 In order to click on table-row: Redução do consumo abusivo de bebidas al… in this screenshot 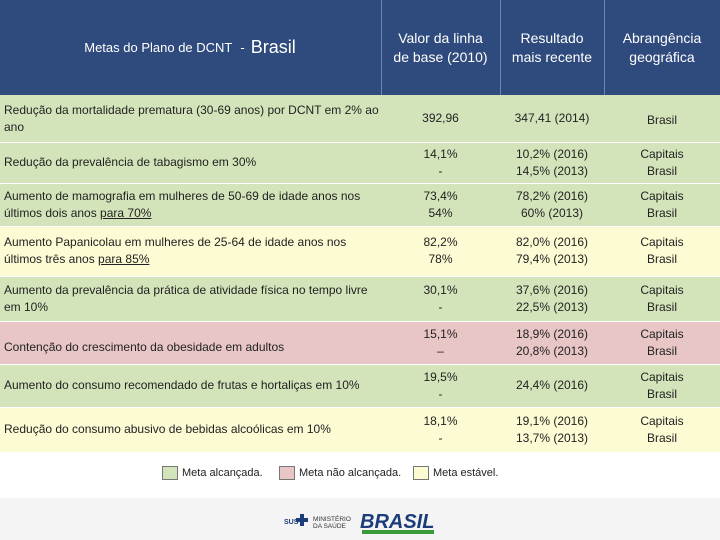, I will do `click(360, 429)`.